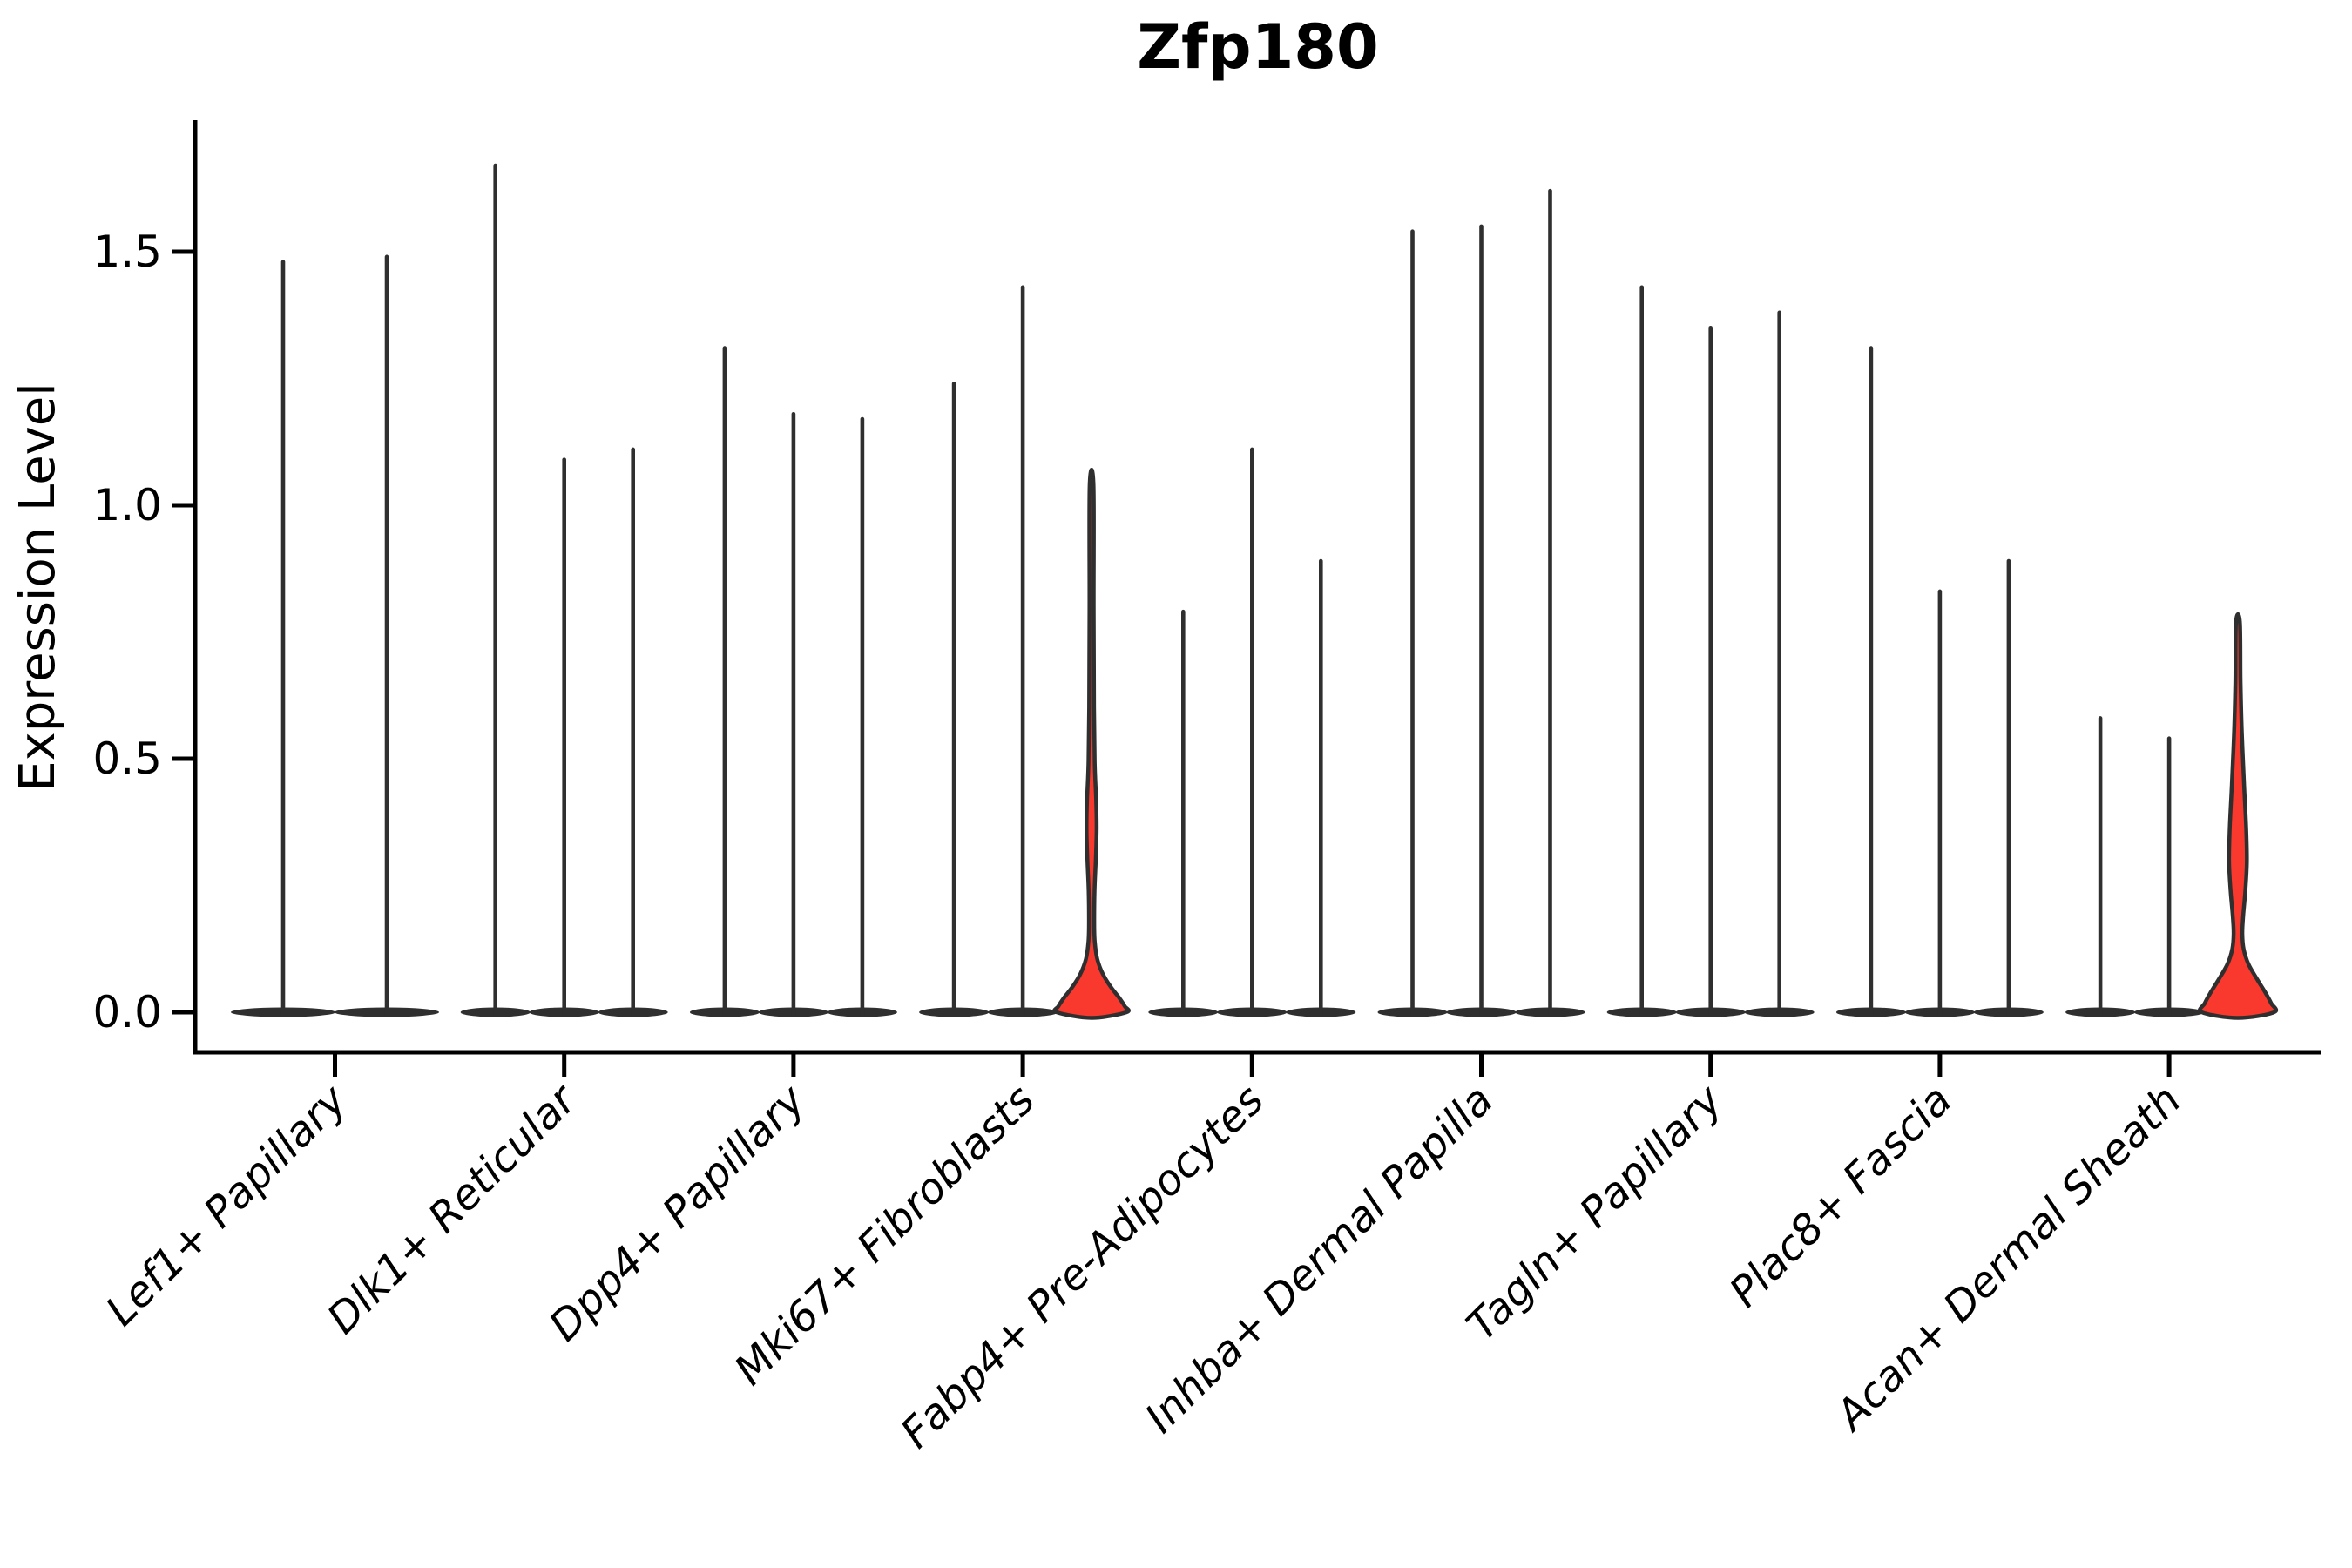 The height and width of the screenshot is (1568, 2352). I want to click on y-tick-label-0: 0.0, so click(127, 1012).